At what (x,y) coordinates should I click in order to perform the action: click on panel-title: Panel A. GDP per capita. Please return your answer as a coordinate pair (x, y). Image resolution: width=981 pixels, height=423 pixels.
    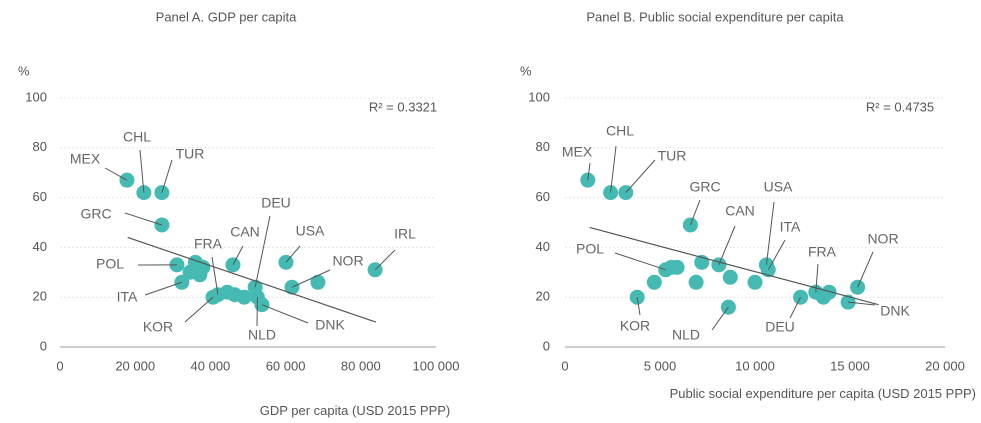
    Looking at the image, I should click on (226, 16).